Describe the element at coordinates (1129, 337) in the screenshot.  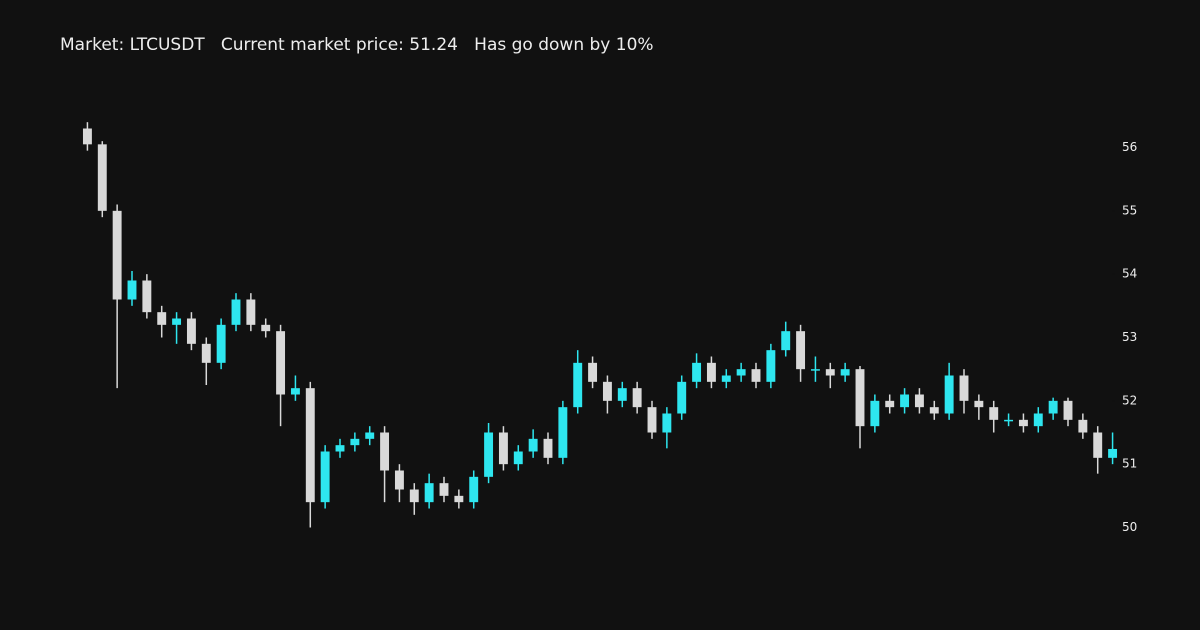
I see `y-tick-label: 53` at that location.